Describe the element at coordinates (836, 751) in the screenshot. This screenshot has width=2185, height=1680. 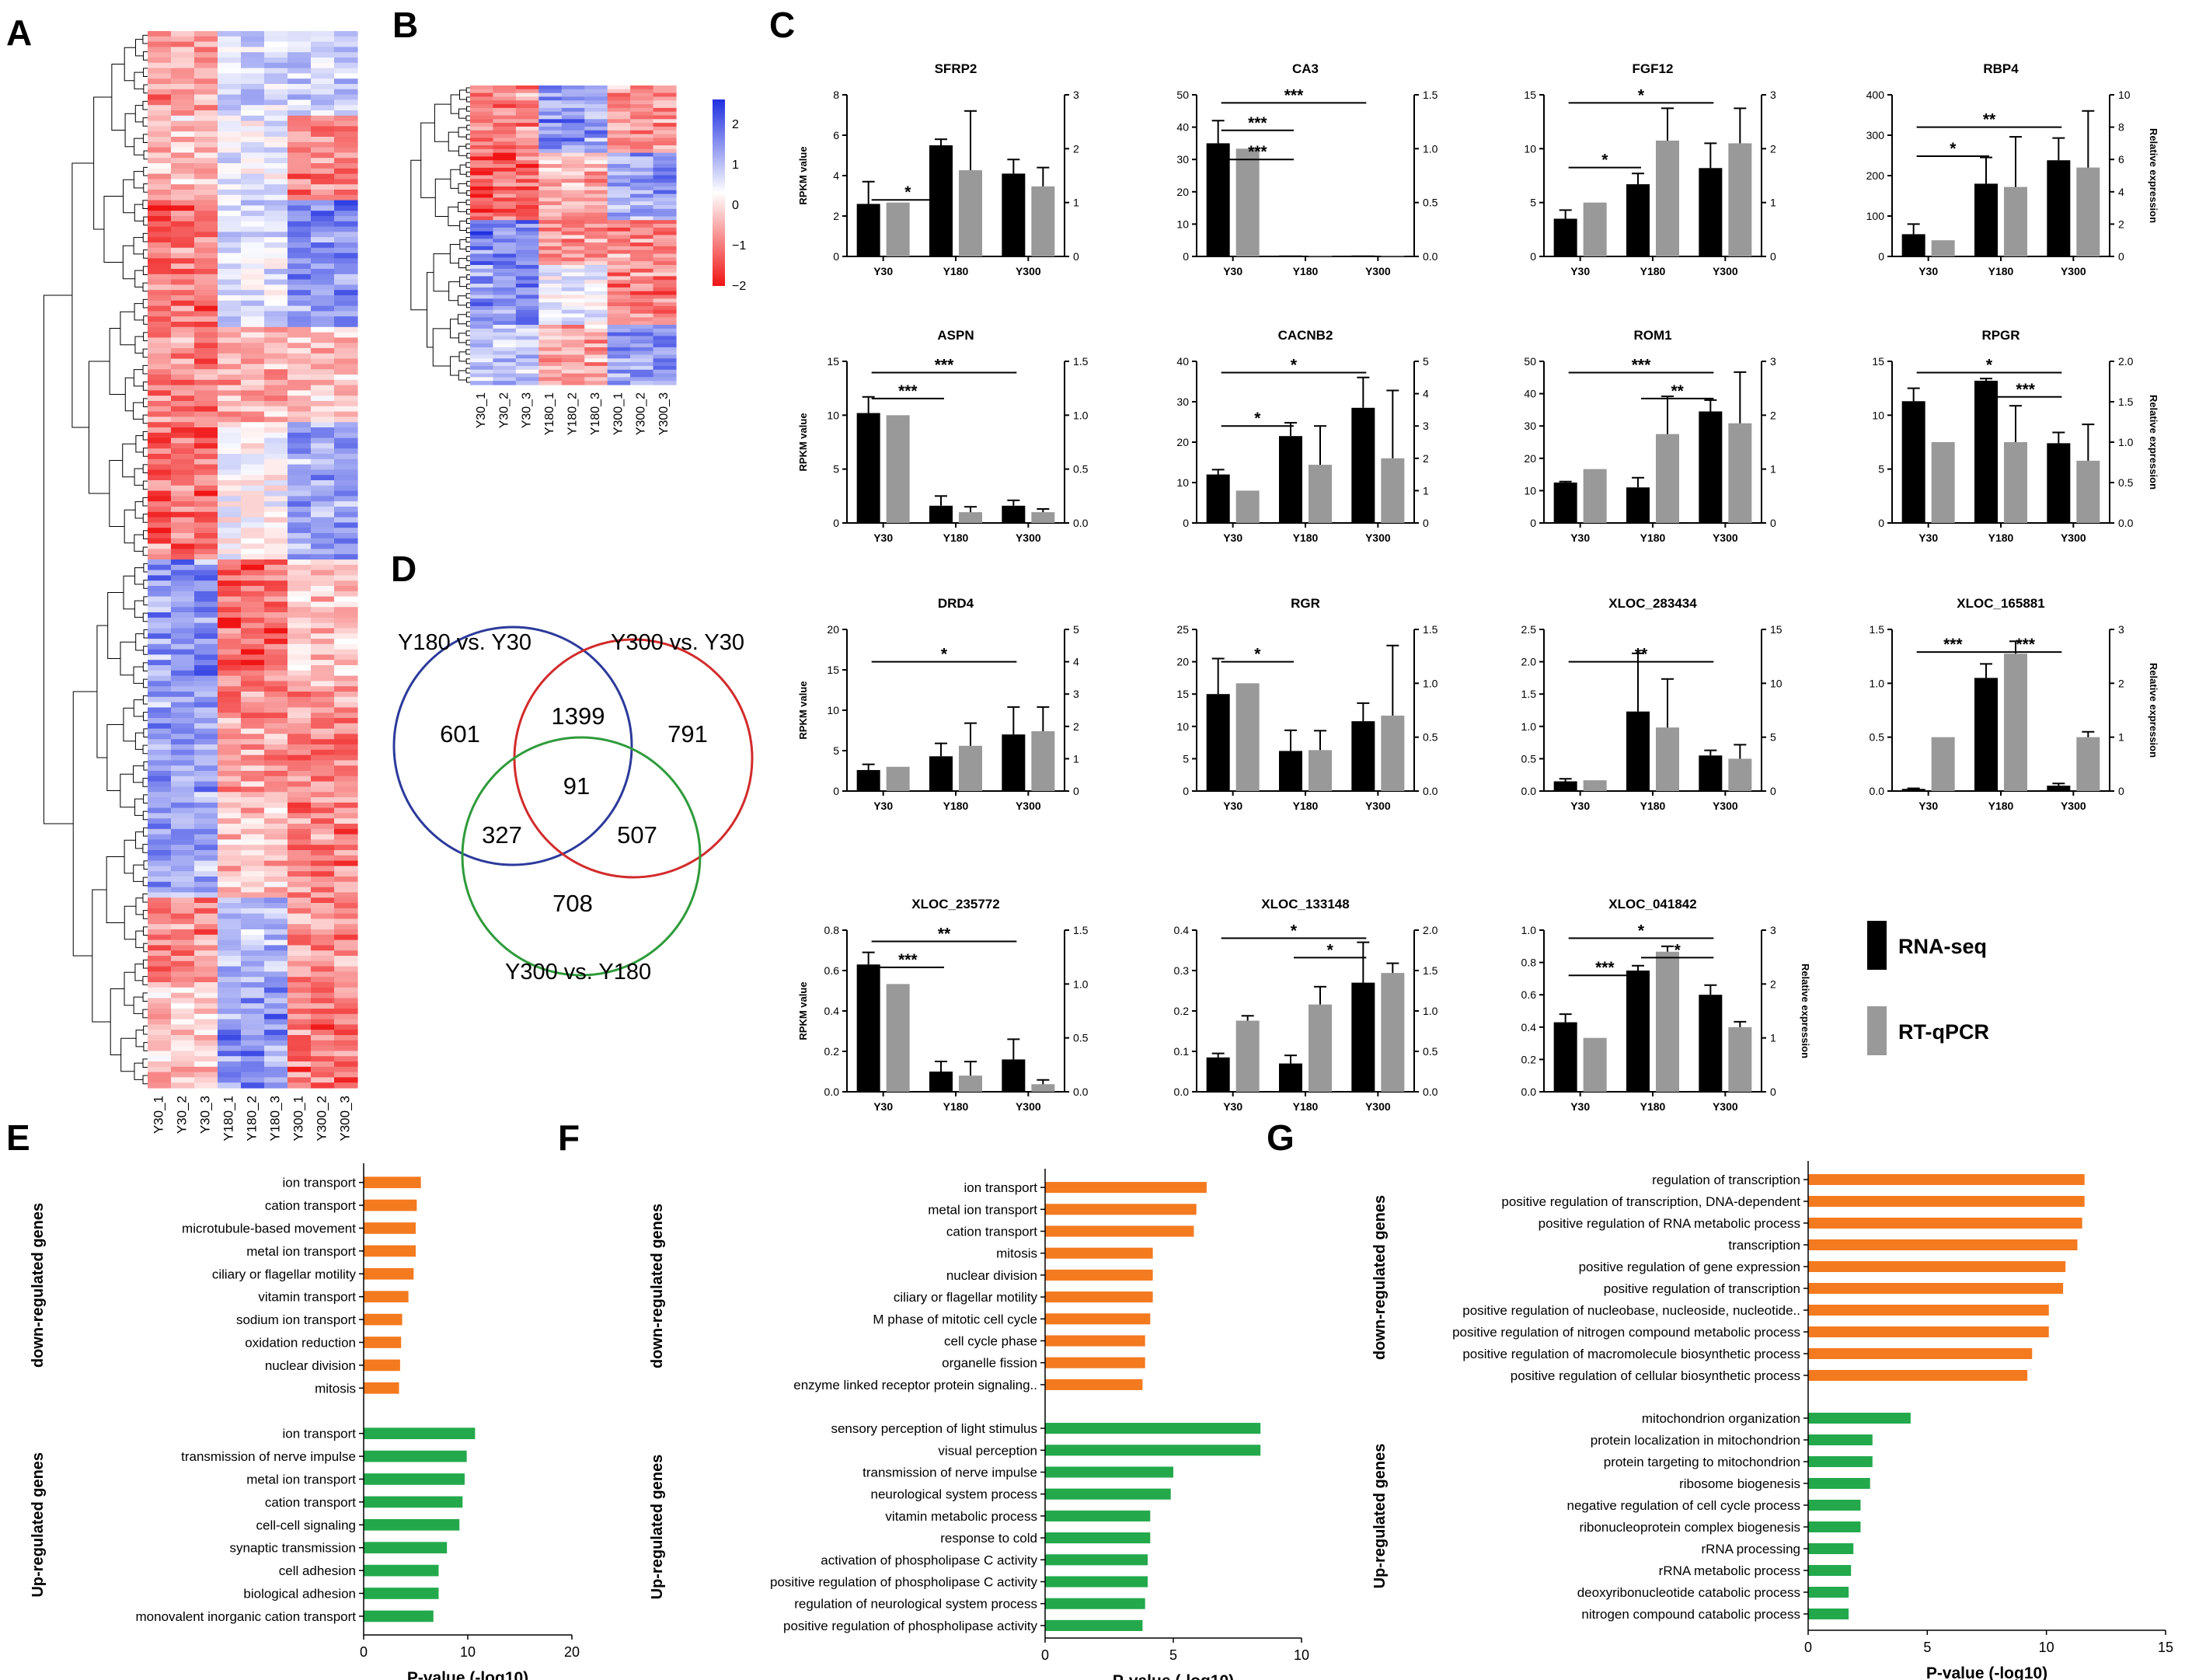
I see `left-tick-label: 5` at that location.